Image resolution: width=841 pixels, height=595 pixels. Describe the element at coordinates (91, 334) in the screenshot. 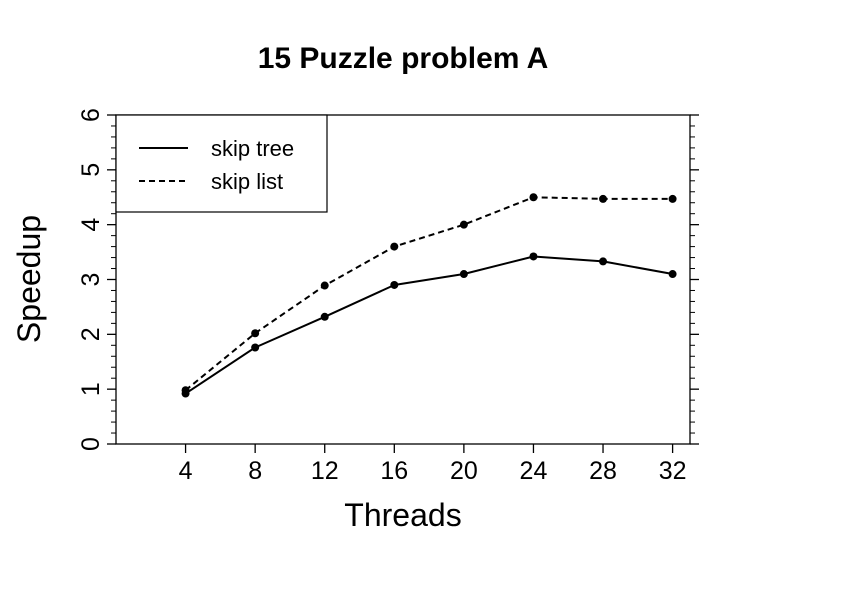

I see `y-tick-label: 2` at that location.